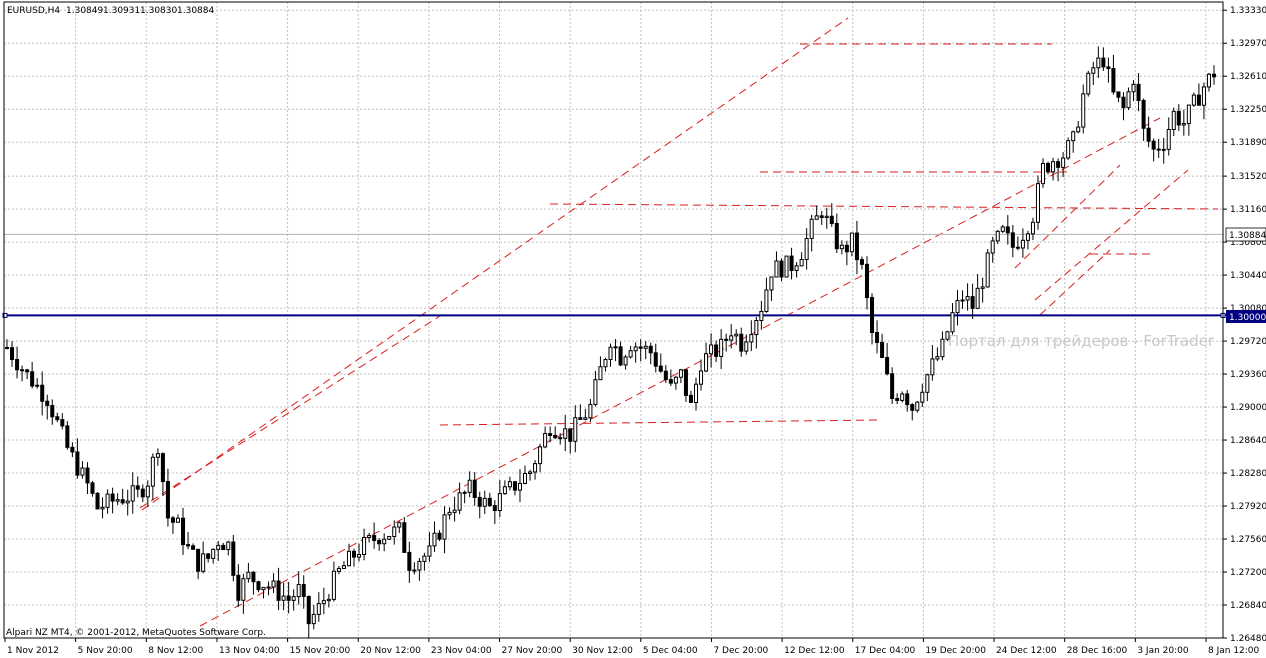  What do you see at coordinates (1081, 341) in the screenshot?
I see `watermark-text: Портал для трейдеров - ForTrader` at bounding box center [1081, 341].